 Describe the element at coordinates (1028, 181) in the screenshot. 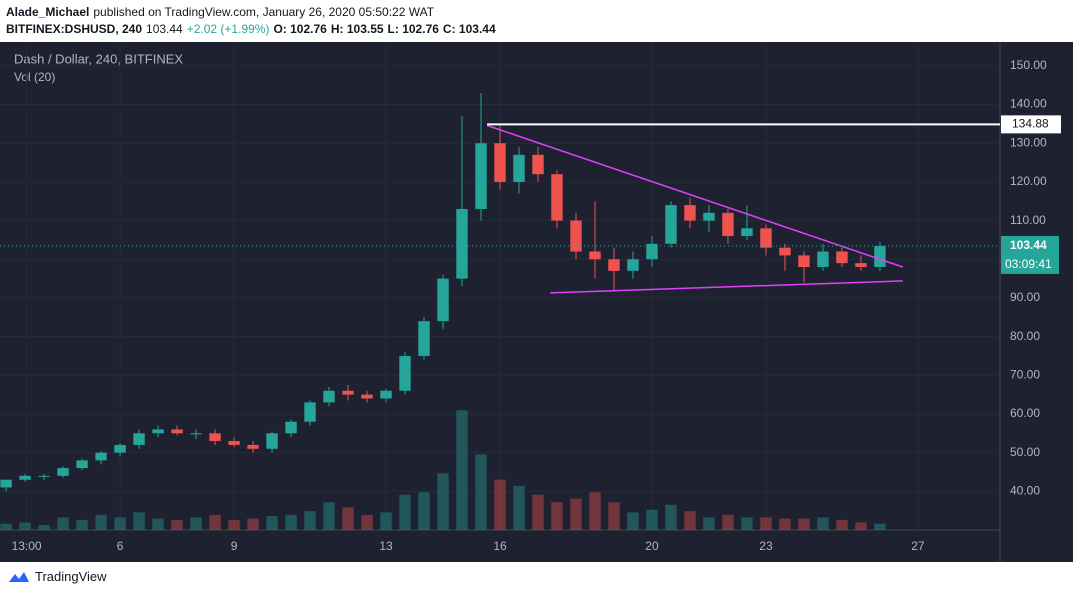

I see `y-tick-label: 120.00` at that location.